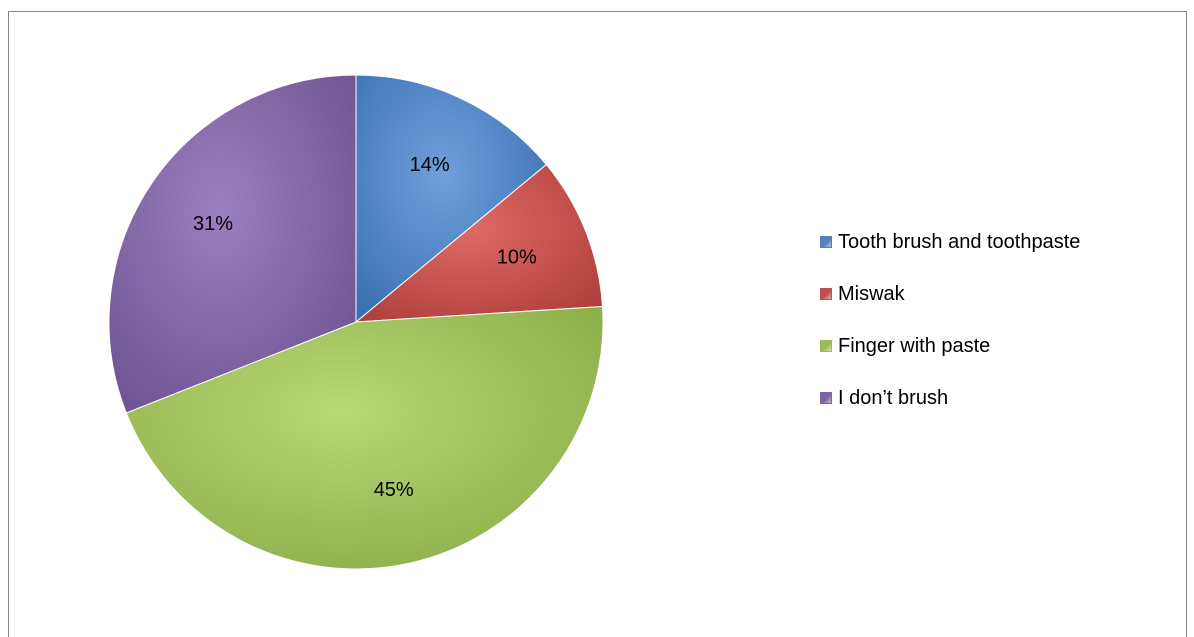 The width and height of the screenshot is (1194, 637). I want to click on slice-label-tooth-brush: 14%, so click(430, 165).